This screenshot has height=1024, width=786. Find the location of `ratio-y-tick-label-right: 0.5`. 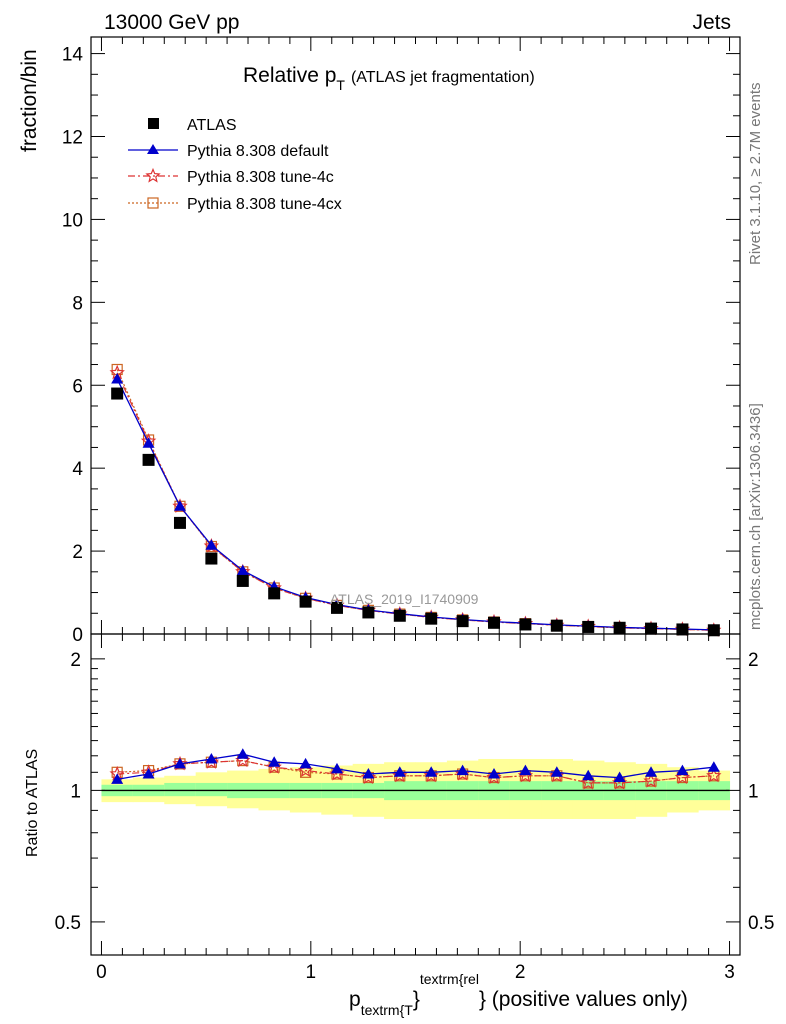

ratio-y-tick-label-right: 0.5 is located at coordinates (761, 923).